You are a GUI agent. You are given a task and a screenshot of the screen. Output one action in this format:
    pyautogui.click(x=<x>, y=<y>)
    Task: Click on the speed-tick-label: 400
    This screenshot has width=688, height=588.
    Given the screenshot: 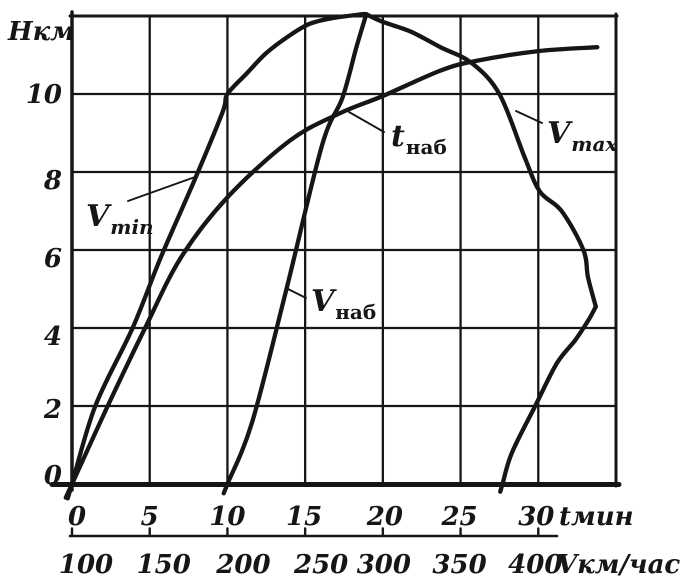 What is the action you would take?
    pyautogui.click(x=535, y=565)
    